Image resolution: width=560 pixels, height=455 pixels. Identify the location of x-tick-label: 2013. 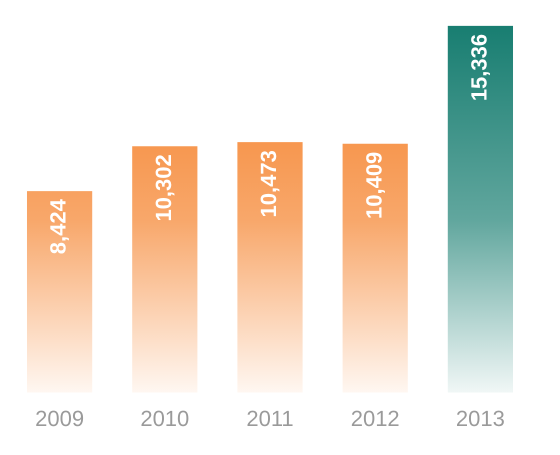
(480, 418).